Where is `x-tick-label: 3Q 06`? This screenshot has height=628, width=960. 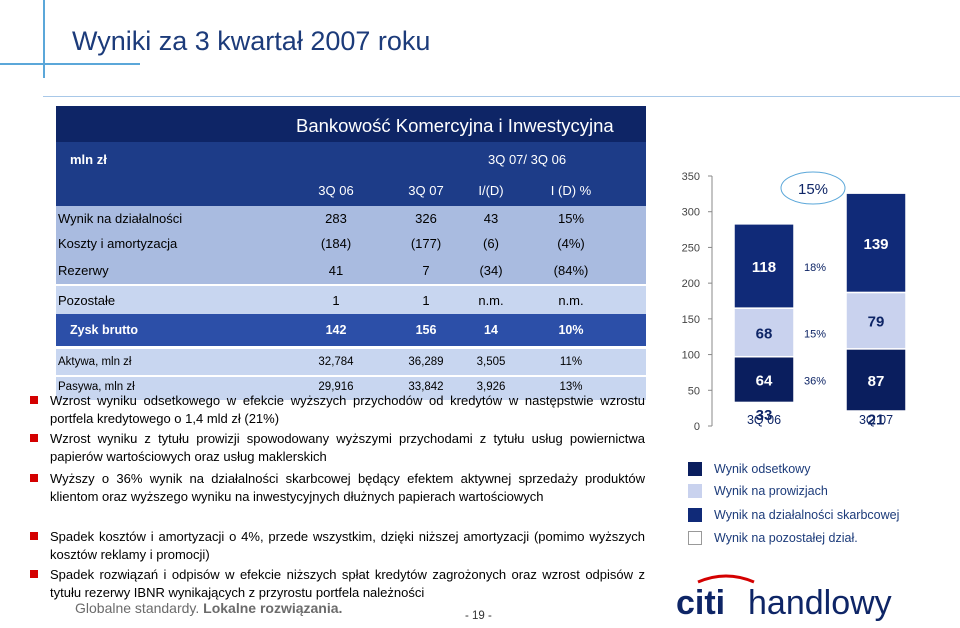
x-tick-label: 3Q 06 is located at coordinates (764, 420).